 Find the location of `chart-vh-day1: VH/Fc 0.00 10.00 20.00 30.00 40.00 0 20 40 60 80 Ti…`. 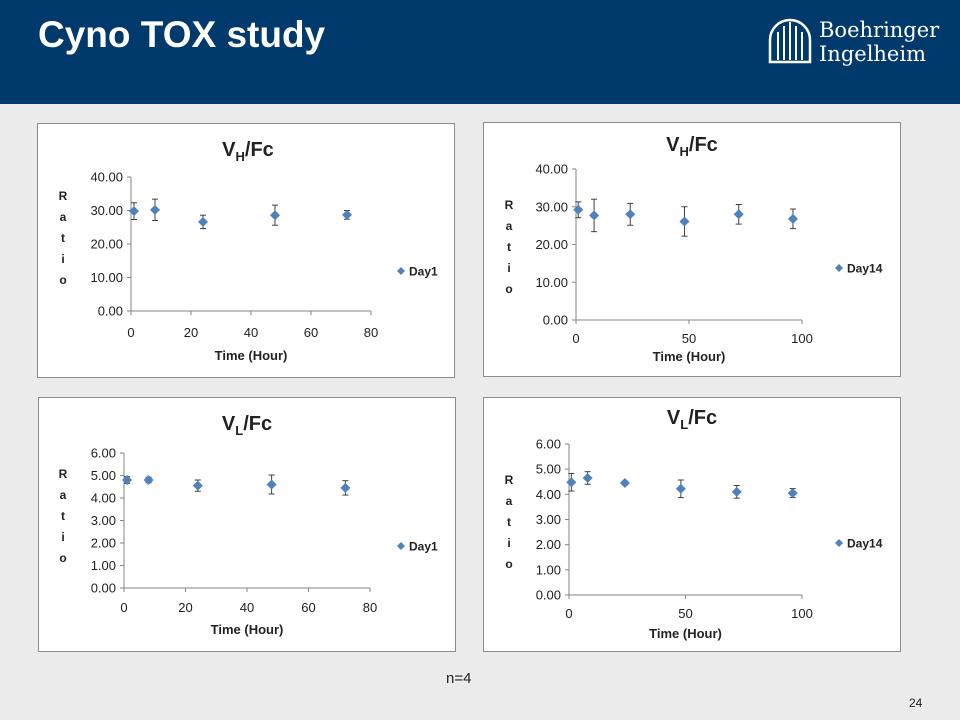

chart-vh-day1: VH/Fc 0.00 10.00 20.00 30.00 40.00 0 20 40 60 80 Ti… is located at coordinates (248, 251).